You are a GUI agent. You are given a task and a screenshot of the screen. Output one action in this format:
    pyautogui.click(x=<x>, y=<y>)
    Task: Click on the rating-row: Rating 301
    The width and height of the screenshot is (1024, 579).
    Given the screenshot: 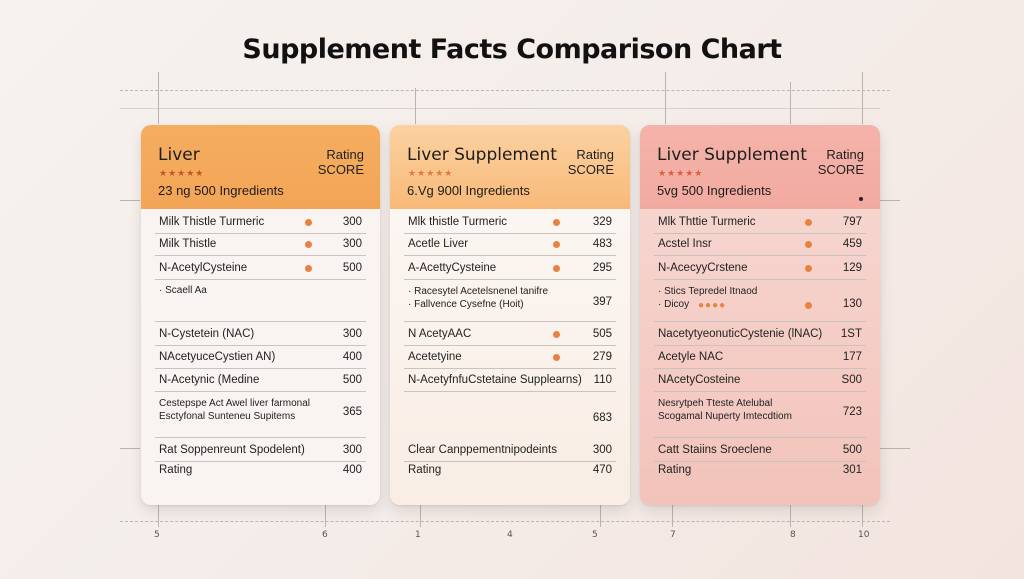 What is the action you would take?
    pyautogui.click(x=760, y=471)
    